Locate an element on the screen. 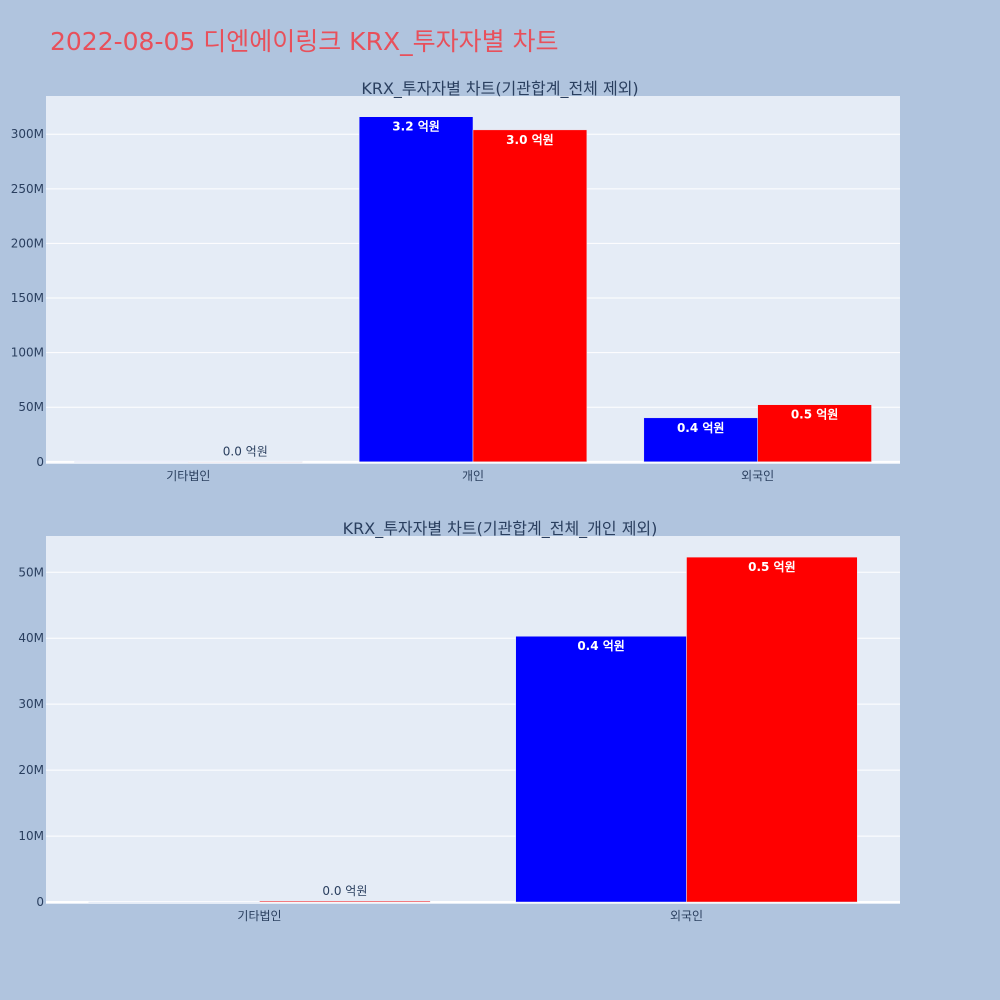 The height and width of the screenshot is (1000, 1000). y-tick-label: 250M is located at coordinates (27, 189).